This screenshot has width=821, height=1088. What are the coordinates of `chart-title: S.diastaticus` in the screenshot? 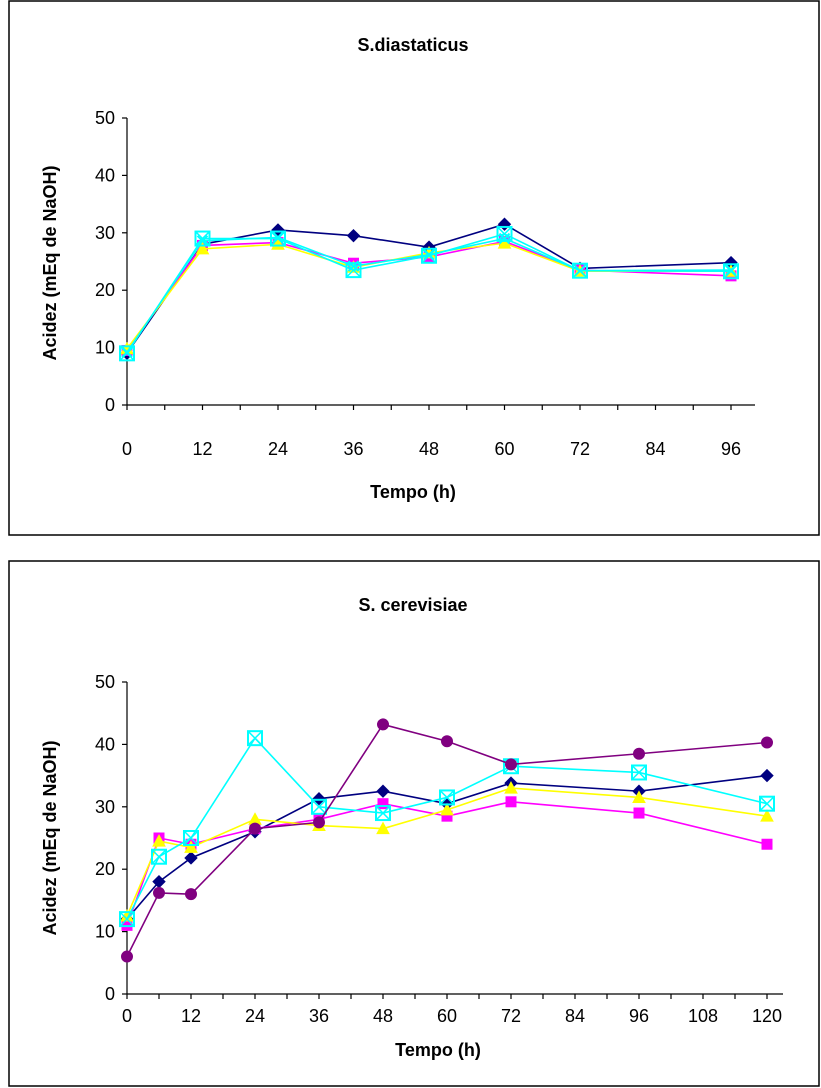 It's located at (412, 45).